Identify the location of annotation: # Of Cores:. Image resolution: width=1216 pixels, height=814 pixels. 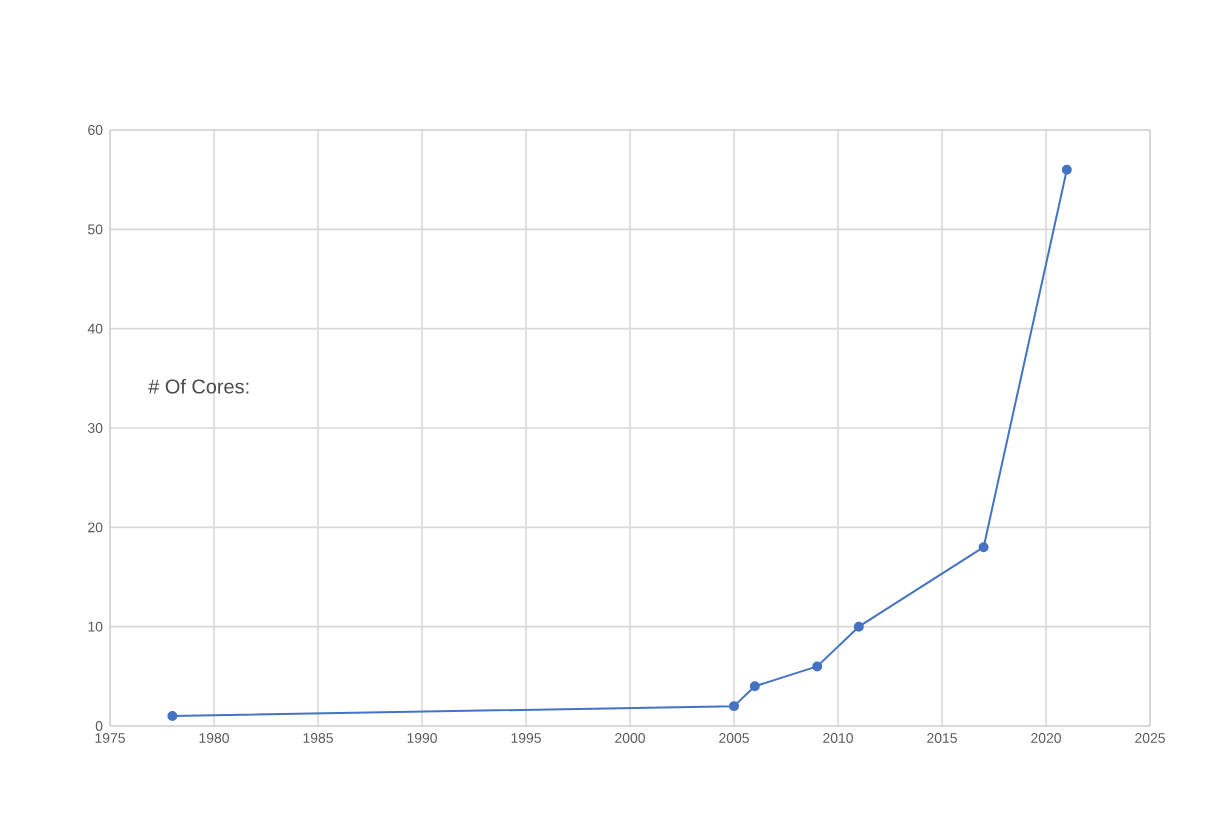
(198, 386).